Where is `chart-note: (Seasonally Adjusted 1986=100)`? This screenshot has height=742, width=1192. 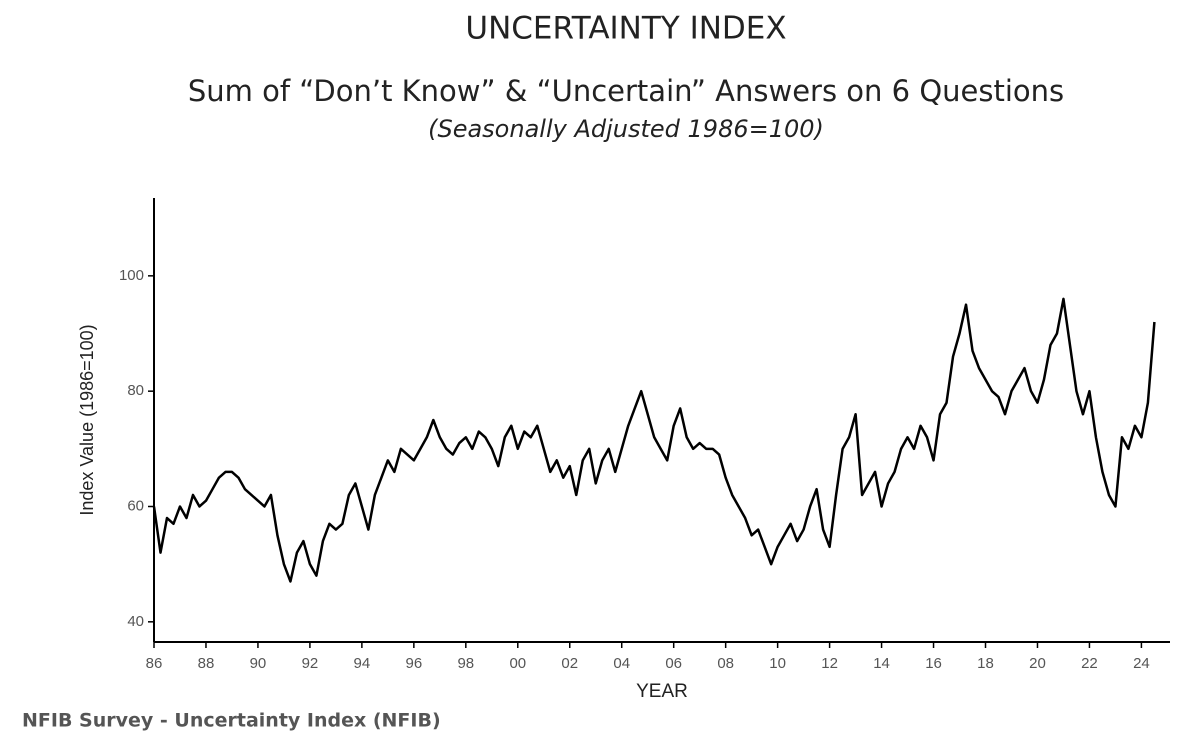
chart-note: (Seasonally Adjusted 1986=100) is located at coordinates (626, 129).